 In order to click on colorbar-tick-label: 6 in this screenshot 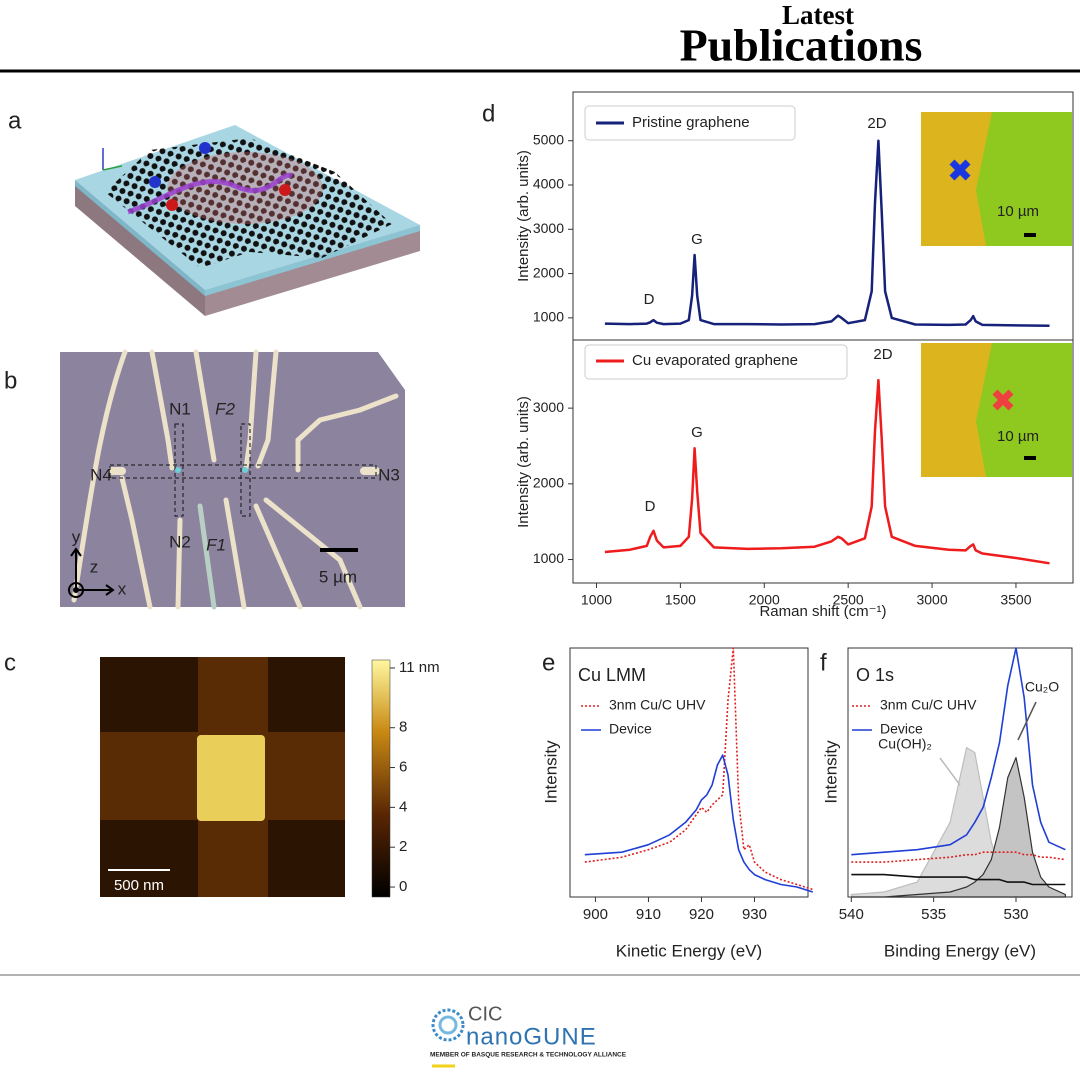, I will do `click(403, 767)`.